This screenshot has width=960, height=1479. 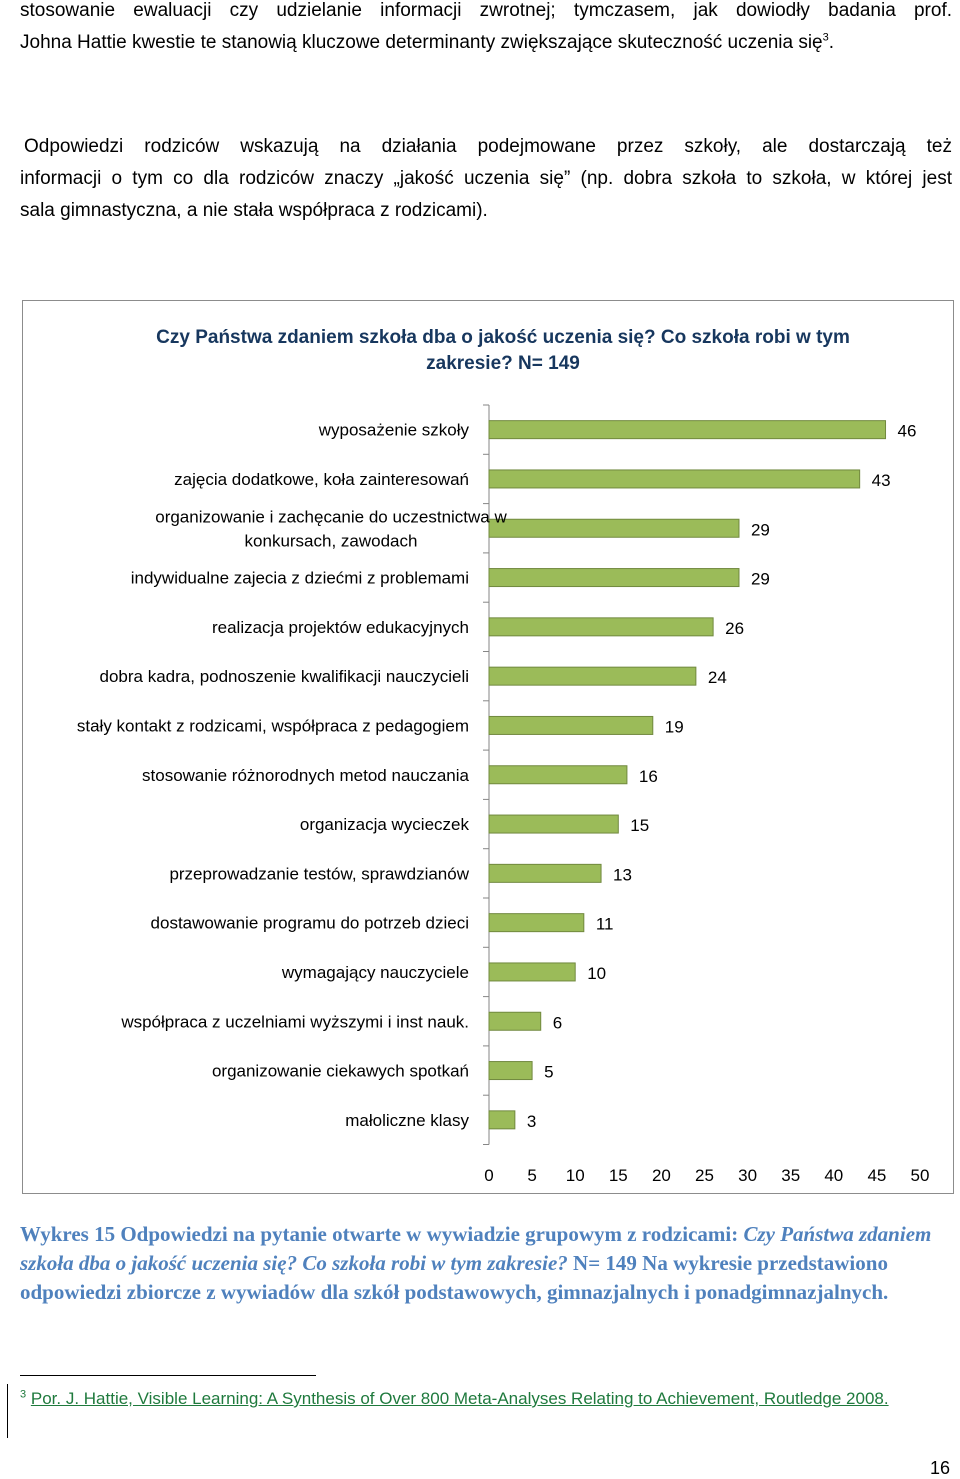 What do you see at coordinates (717, 677) in the screenshot?
I see `bar-value-label: 24` at bounding box center [717, 677].